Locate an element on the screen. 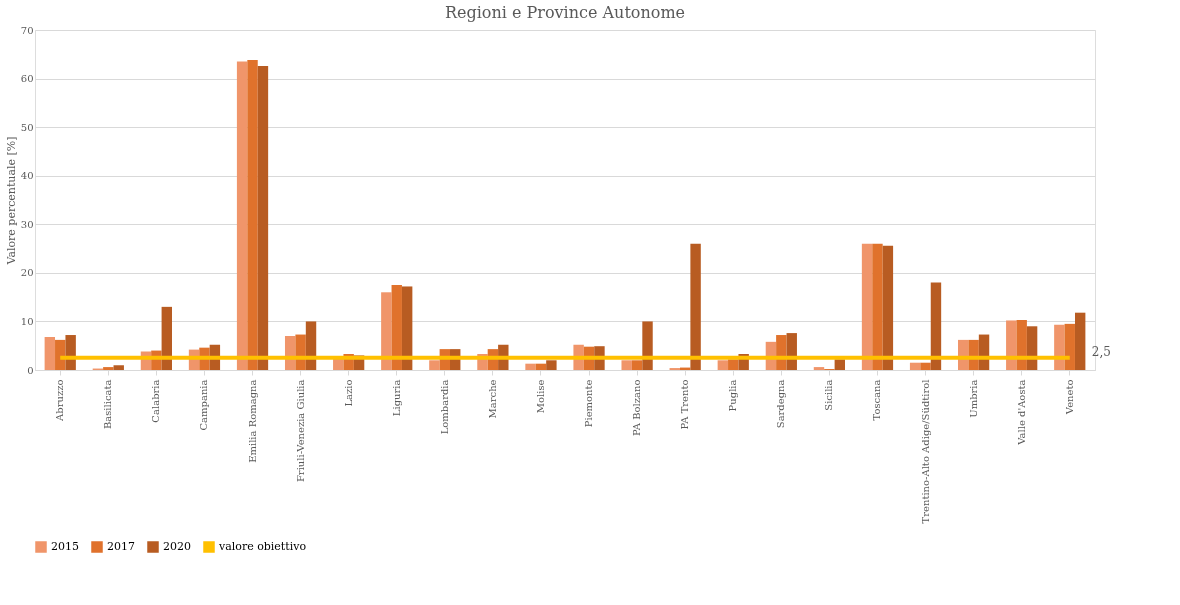 Image resolution: width=1180 pixels, height=605 pixels. x-tick-label: Toscana is located at coordinates (877, 400).